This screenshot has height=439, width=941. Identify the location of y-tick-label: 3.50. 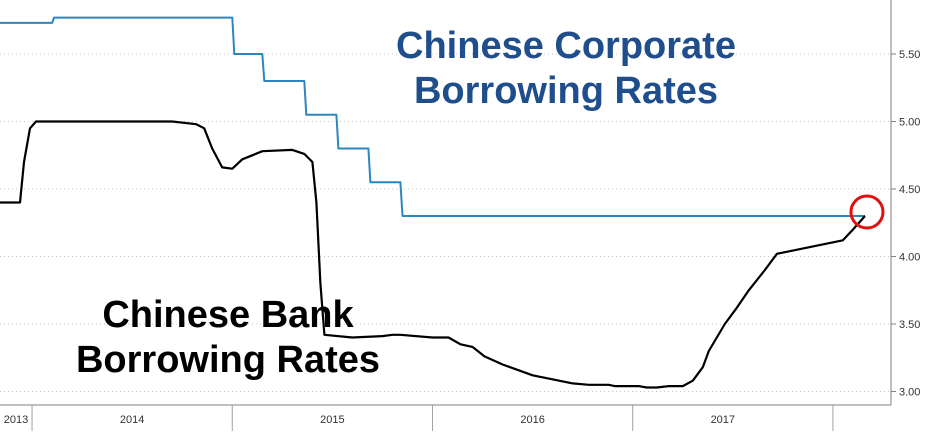
(909, 325).